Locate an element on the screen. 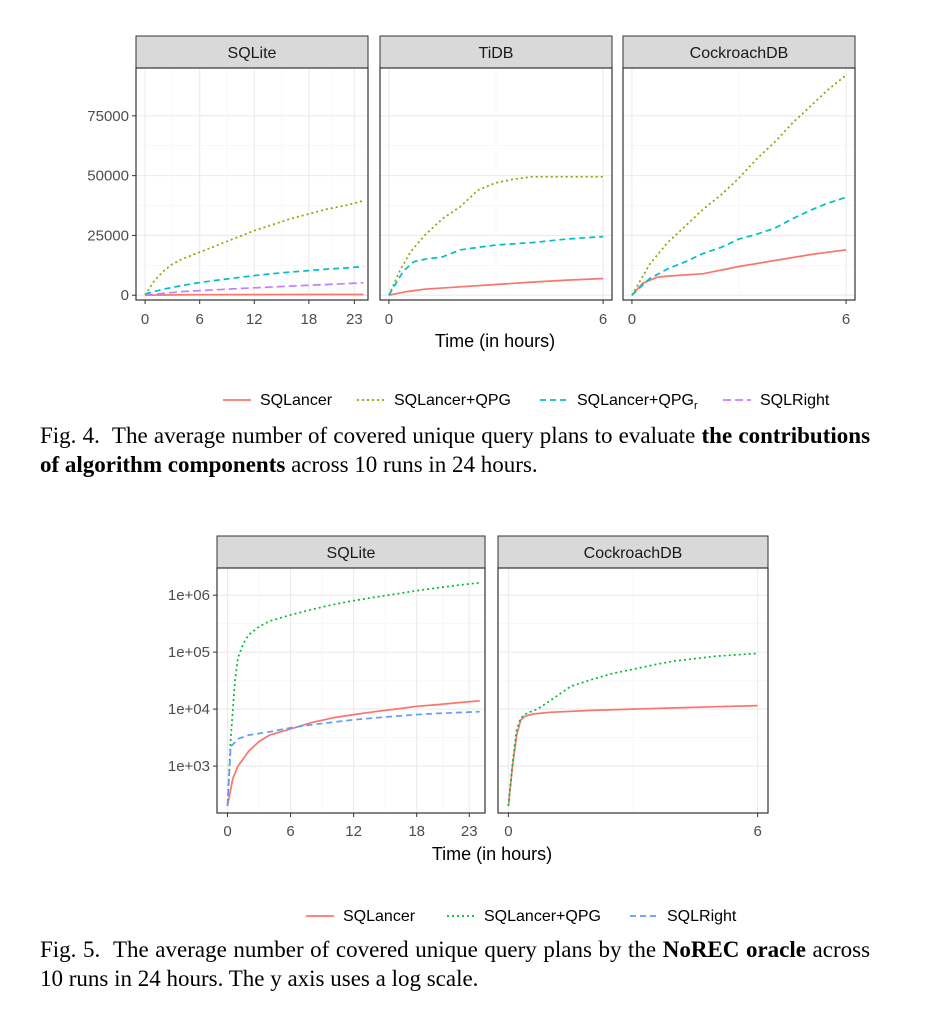 Image resolution: width=951 pixels, height=1026 pixels. panel-sqlite: SQLite 0 6 12 18 23 1e+03 1e+04 1e+05 1e+06 is located at coordinates (327, 687).